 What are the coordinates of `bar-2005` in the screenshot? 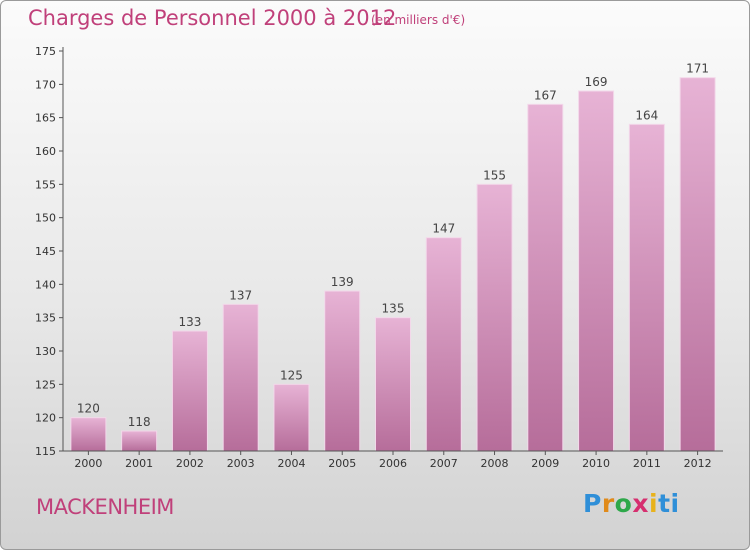 It's located at (342, 371).